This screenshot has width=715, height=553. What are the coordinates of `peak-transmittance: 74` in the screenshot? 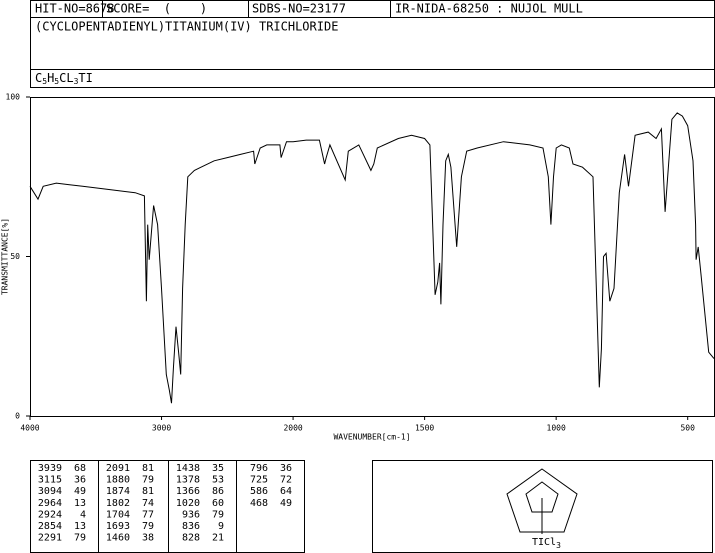 It's located at (148, 503).